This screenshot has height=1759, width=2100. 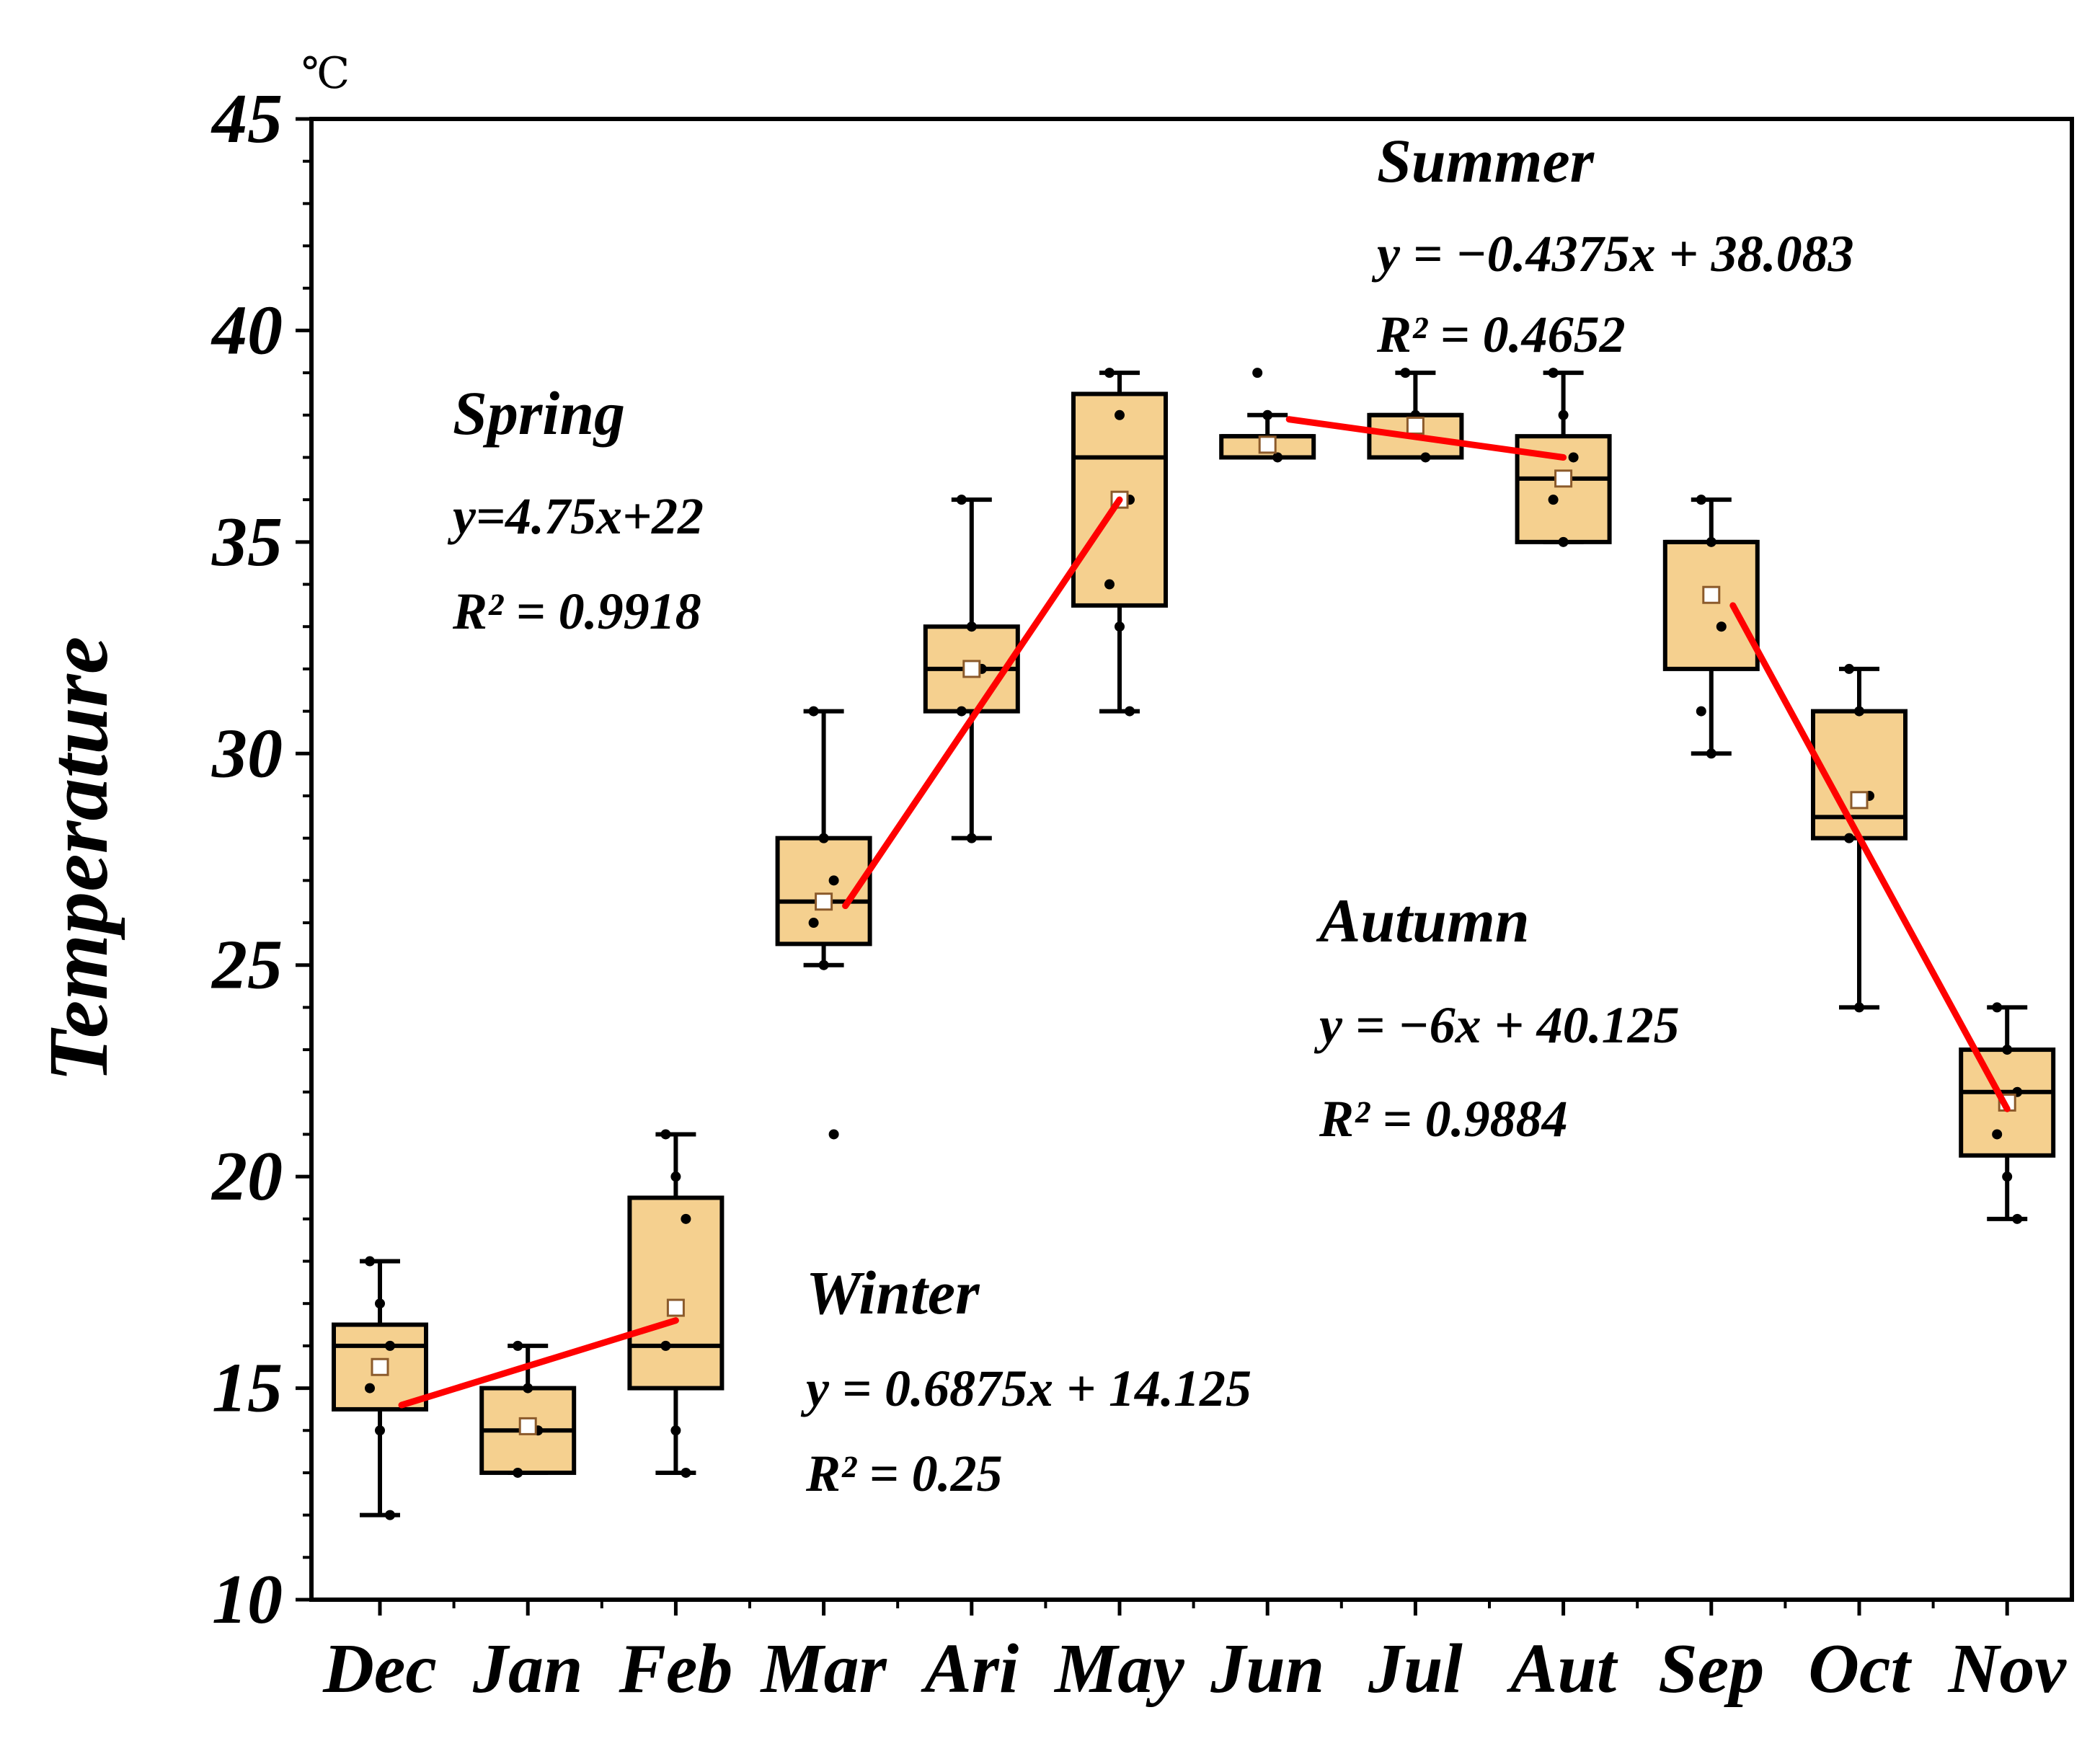 I want to click on y-axis-label: Temperature, so click(x=78, y=859).